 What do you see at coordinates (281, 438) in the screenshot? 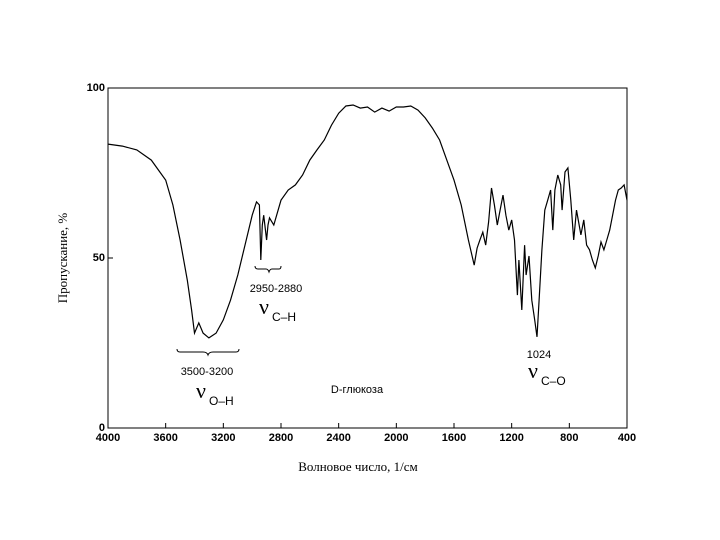
I see `x-tick-label: 2800` at bounding box center [281, 438].